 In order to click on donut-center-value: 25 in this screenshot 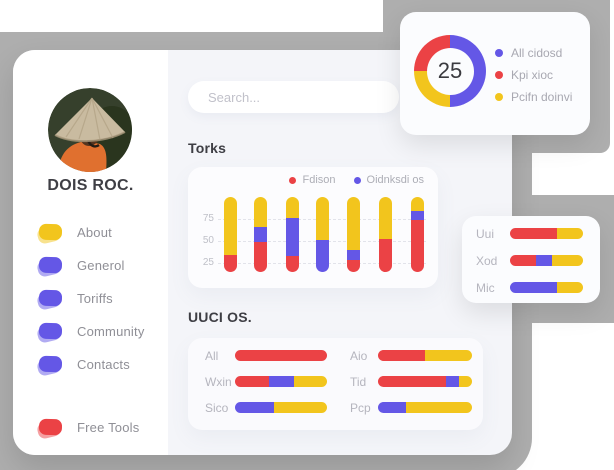, I will do `click(450, 70)`.